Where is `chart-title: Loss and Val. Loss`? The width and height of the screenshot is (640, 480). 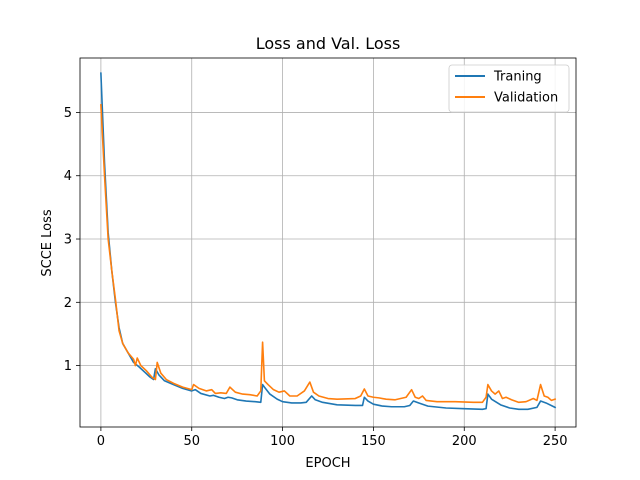
chart-title: Loss and Val. Loss is located at coordinates (328, 43).